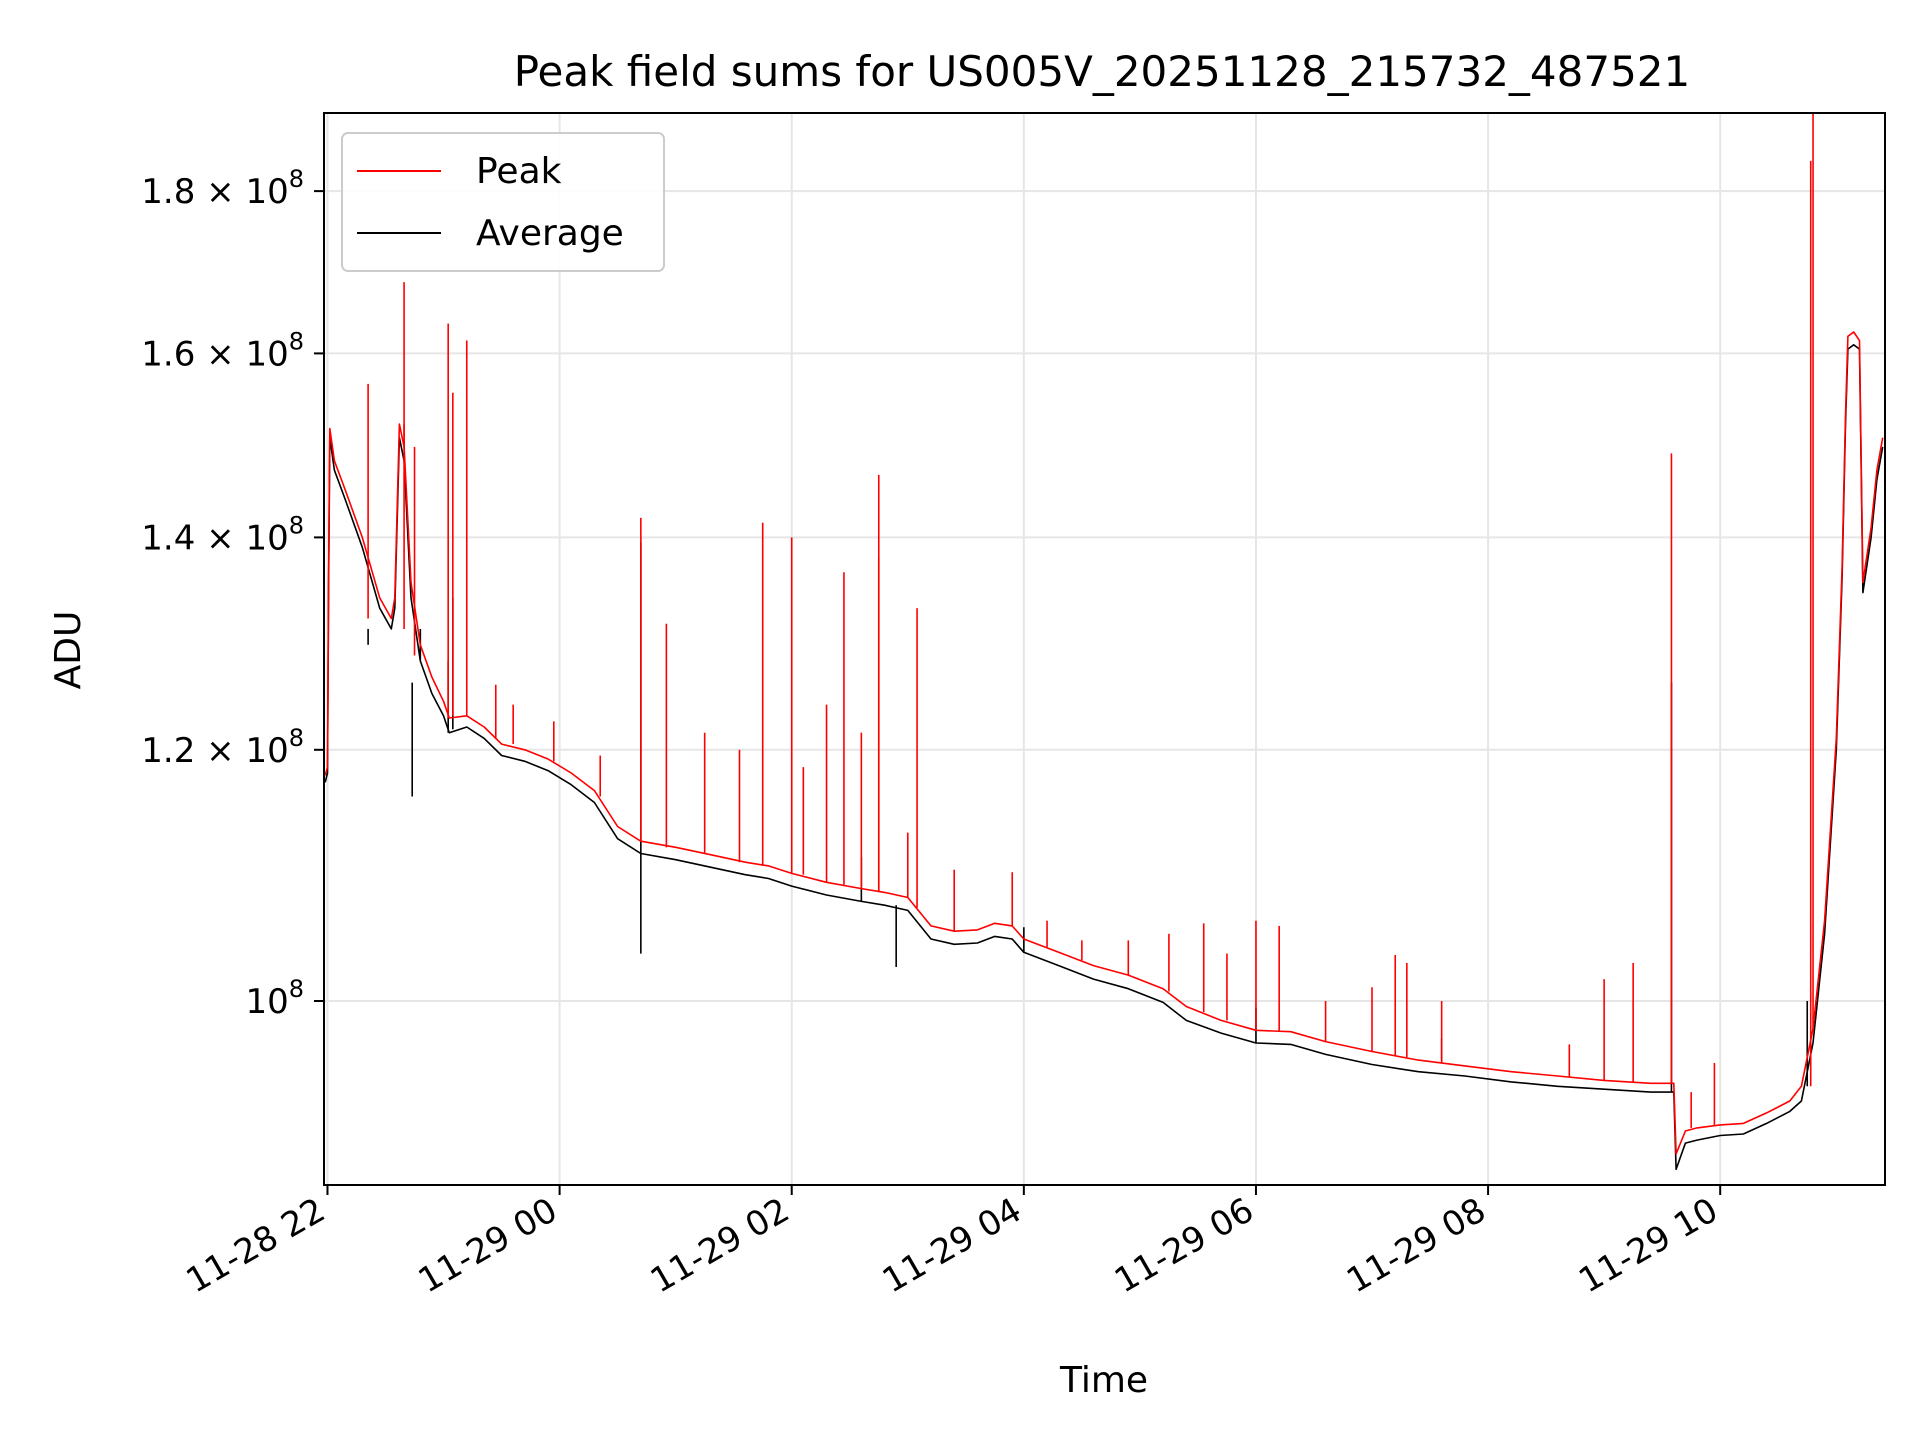  Describe the element at coordinates (274, 998) in the screenshot. I see `y-tick-label: 108` at that location.